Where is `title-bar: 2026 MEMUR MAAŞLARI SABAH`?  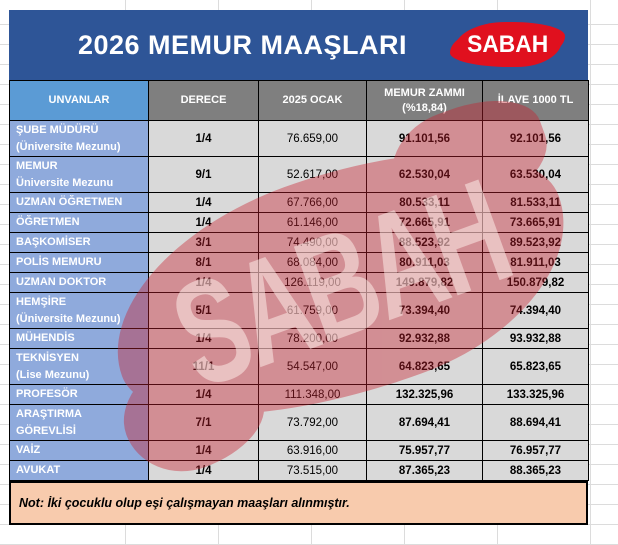 title-bar: 2026 MEMUR MAAŞLARI SABAH is located at coordinates (298, 45).